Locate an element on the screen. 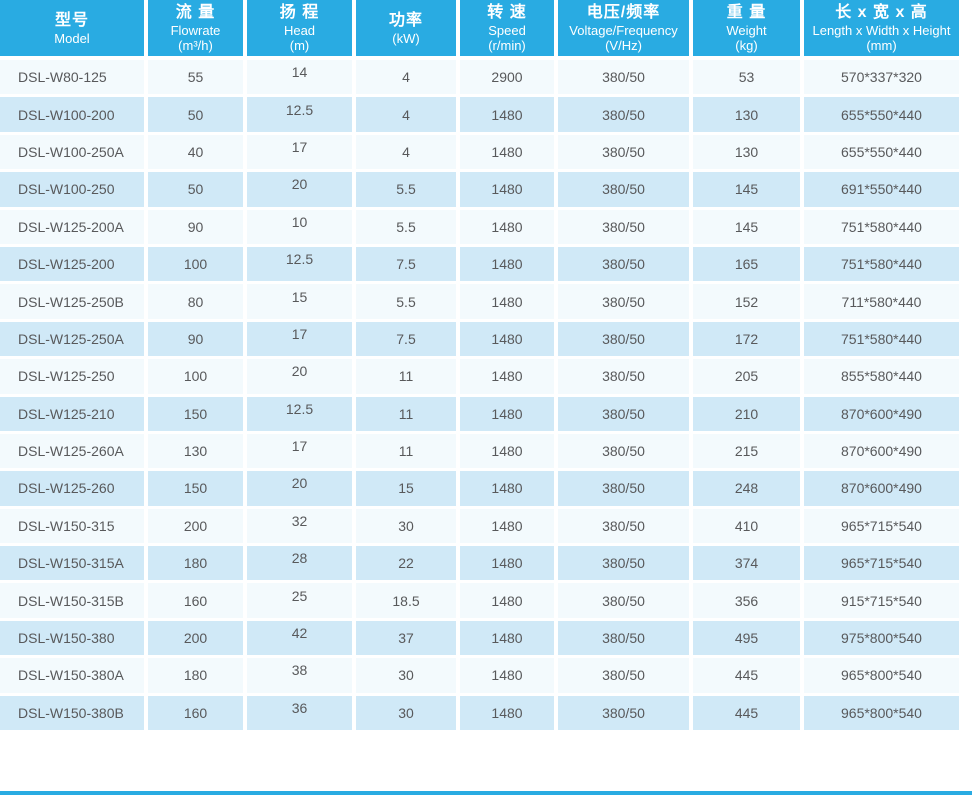 Image resolution: width=972 pixels, height=795 pixels. cell-dimensions: 915*715*540 is located at coordinates (883, 602).